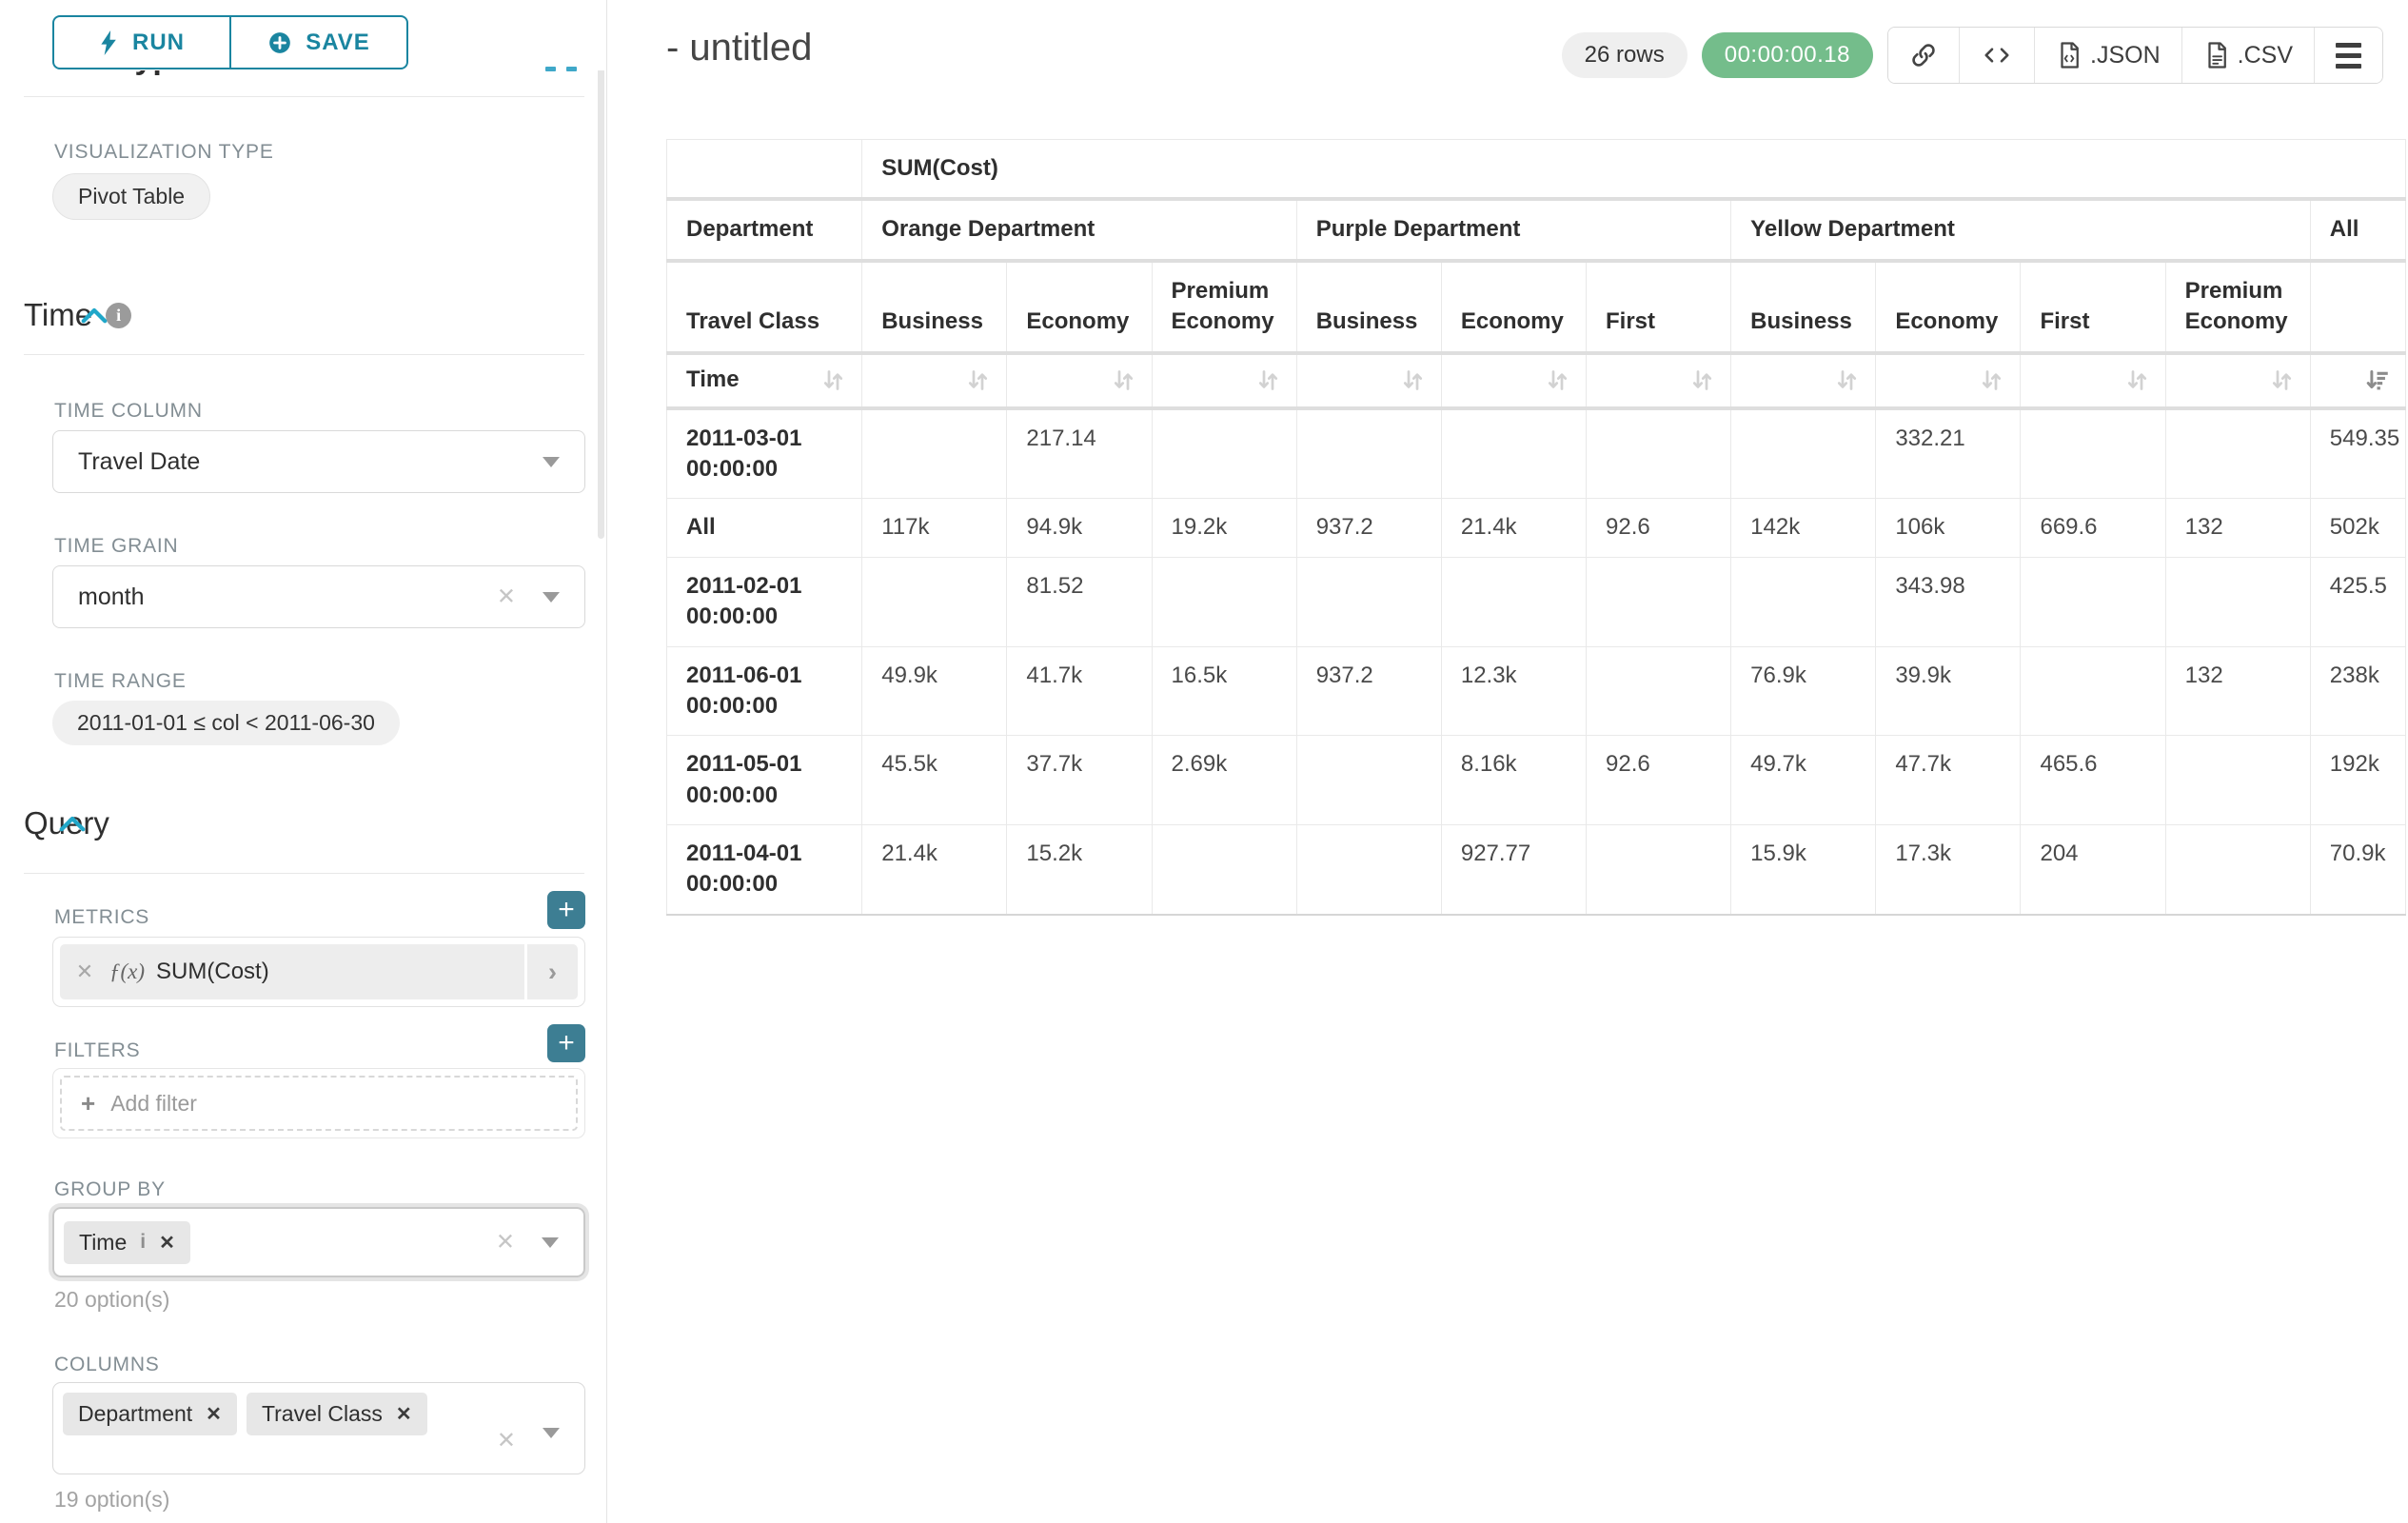 This screenshot has height=1523, width=2408. I want to click on csv-file-icon, so click(2217, 56).